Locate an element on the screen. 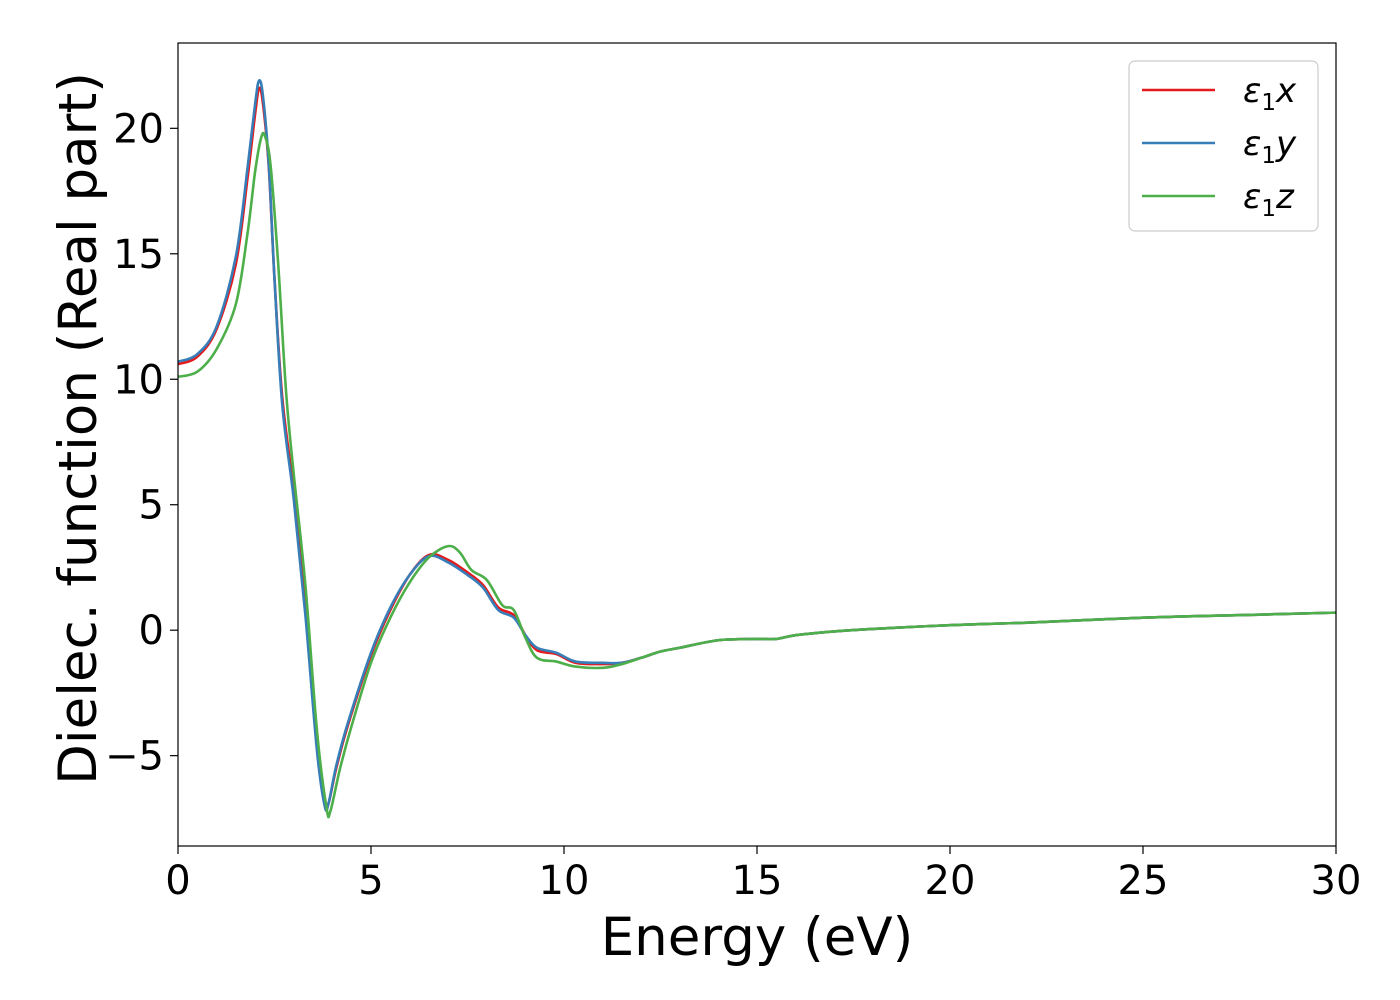 This screenshot has width=1400, height=1000. x-tick-label: 20 is located at coordinates (950, 881).